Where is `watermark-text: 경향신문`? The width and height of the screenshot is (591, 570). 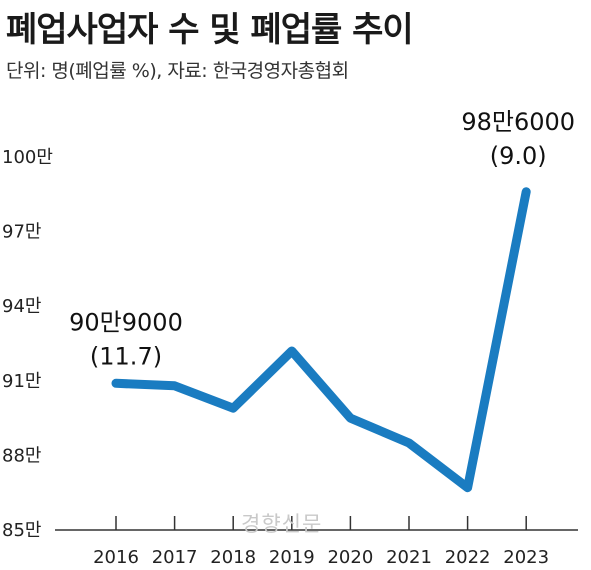 watermark-text: 경향신문 is located at coordinates (282, 524).